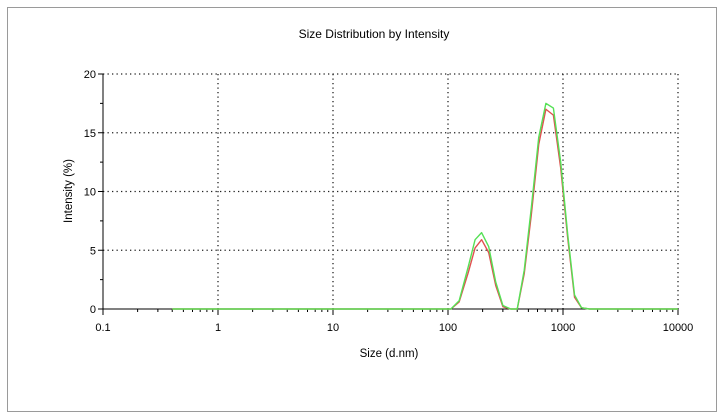  I want to click on y-axis-label: Intensity (%), so click(69, 191).